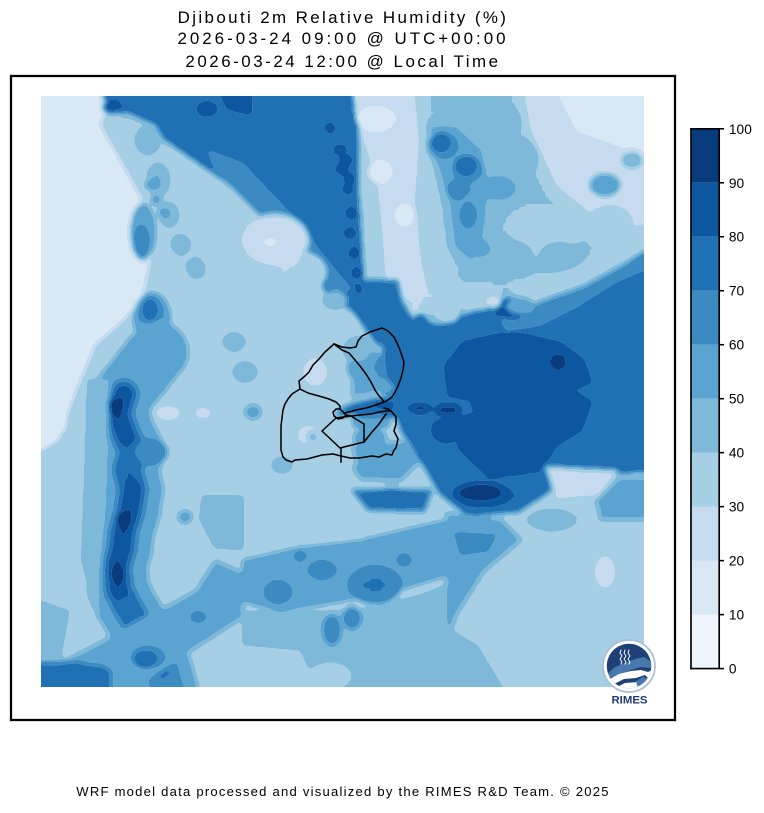  What do you see at coordinates (737, 345) in the screenshot?
I see `svg-text: 60` at bounding box center [737, 345].